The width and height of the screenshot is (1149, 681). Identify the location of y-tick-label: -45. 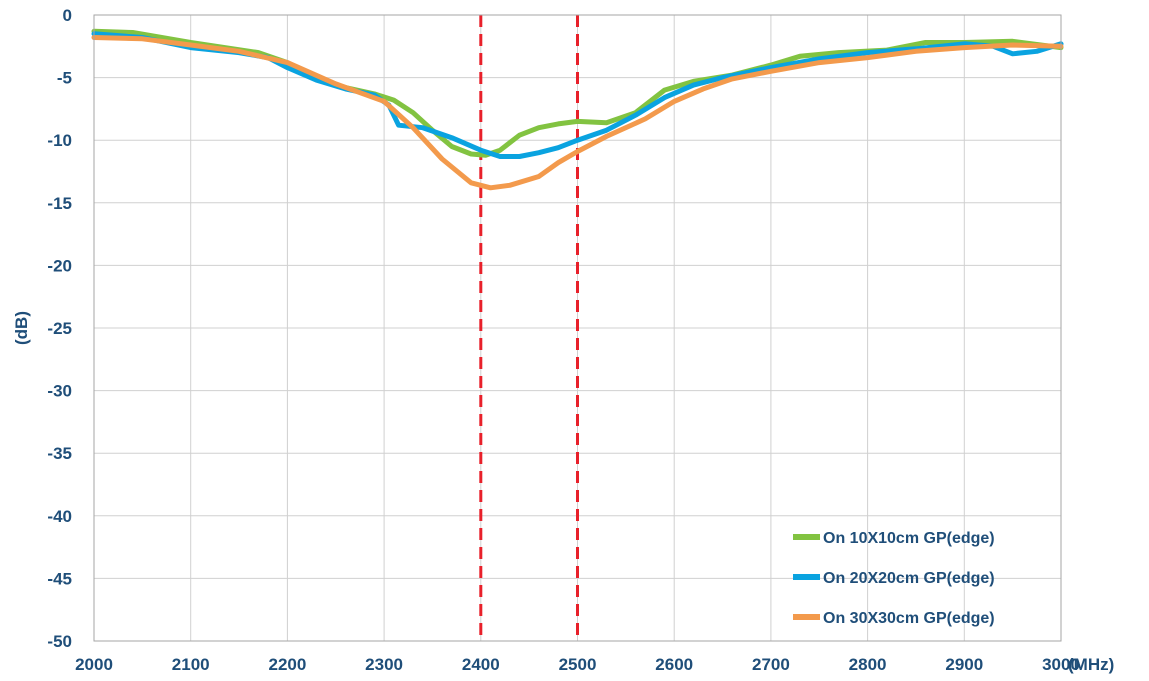
(59, 578).